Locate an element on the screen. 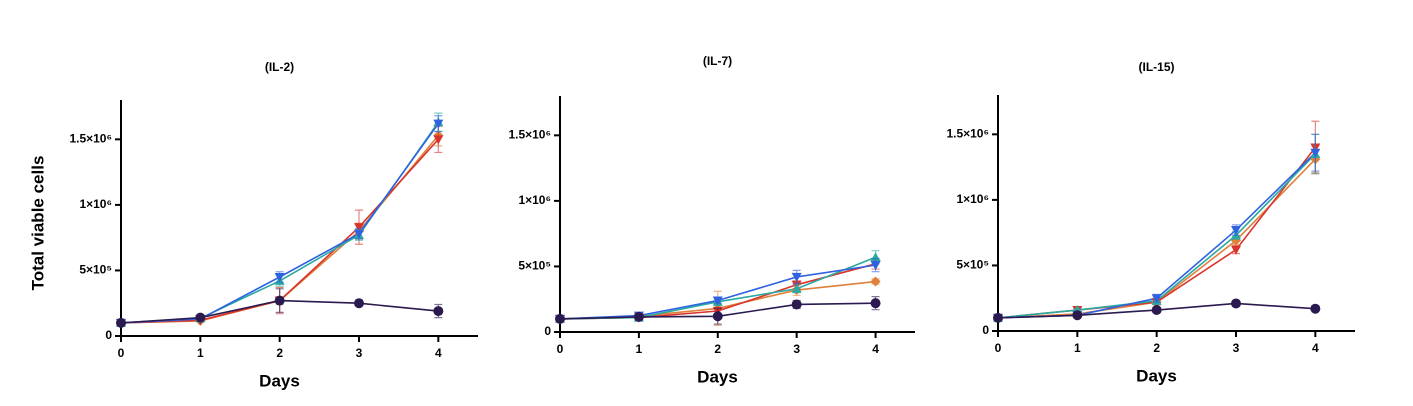 The width and height of the screenshot is (1413, 406). chart-title: (IL-2) is located at coordinates (279, 67).